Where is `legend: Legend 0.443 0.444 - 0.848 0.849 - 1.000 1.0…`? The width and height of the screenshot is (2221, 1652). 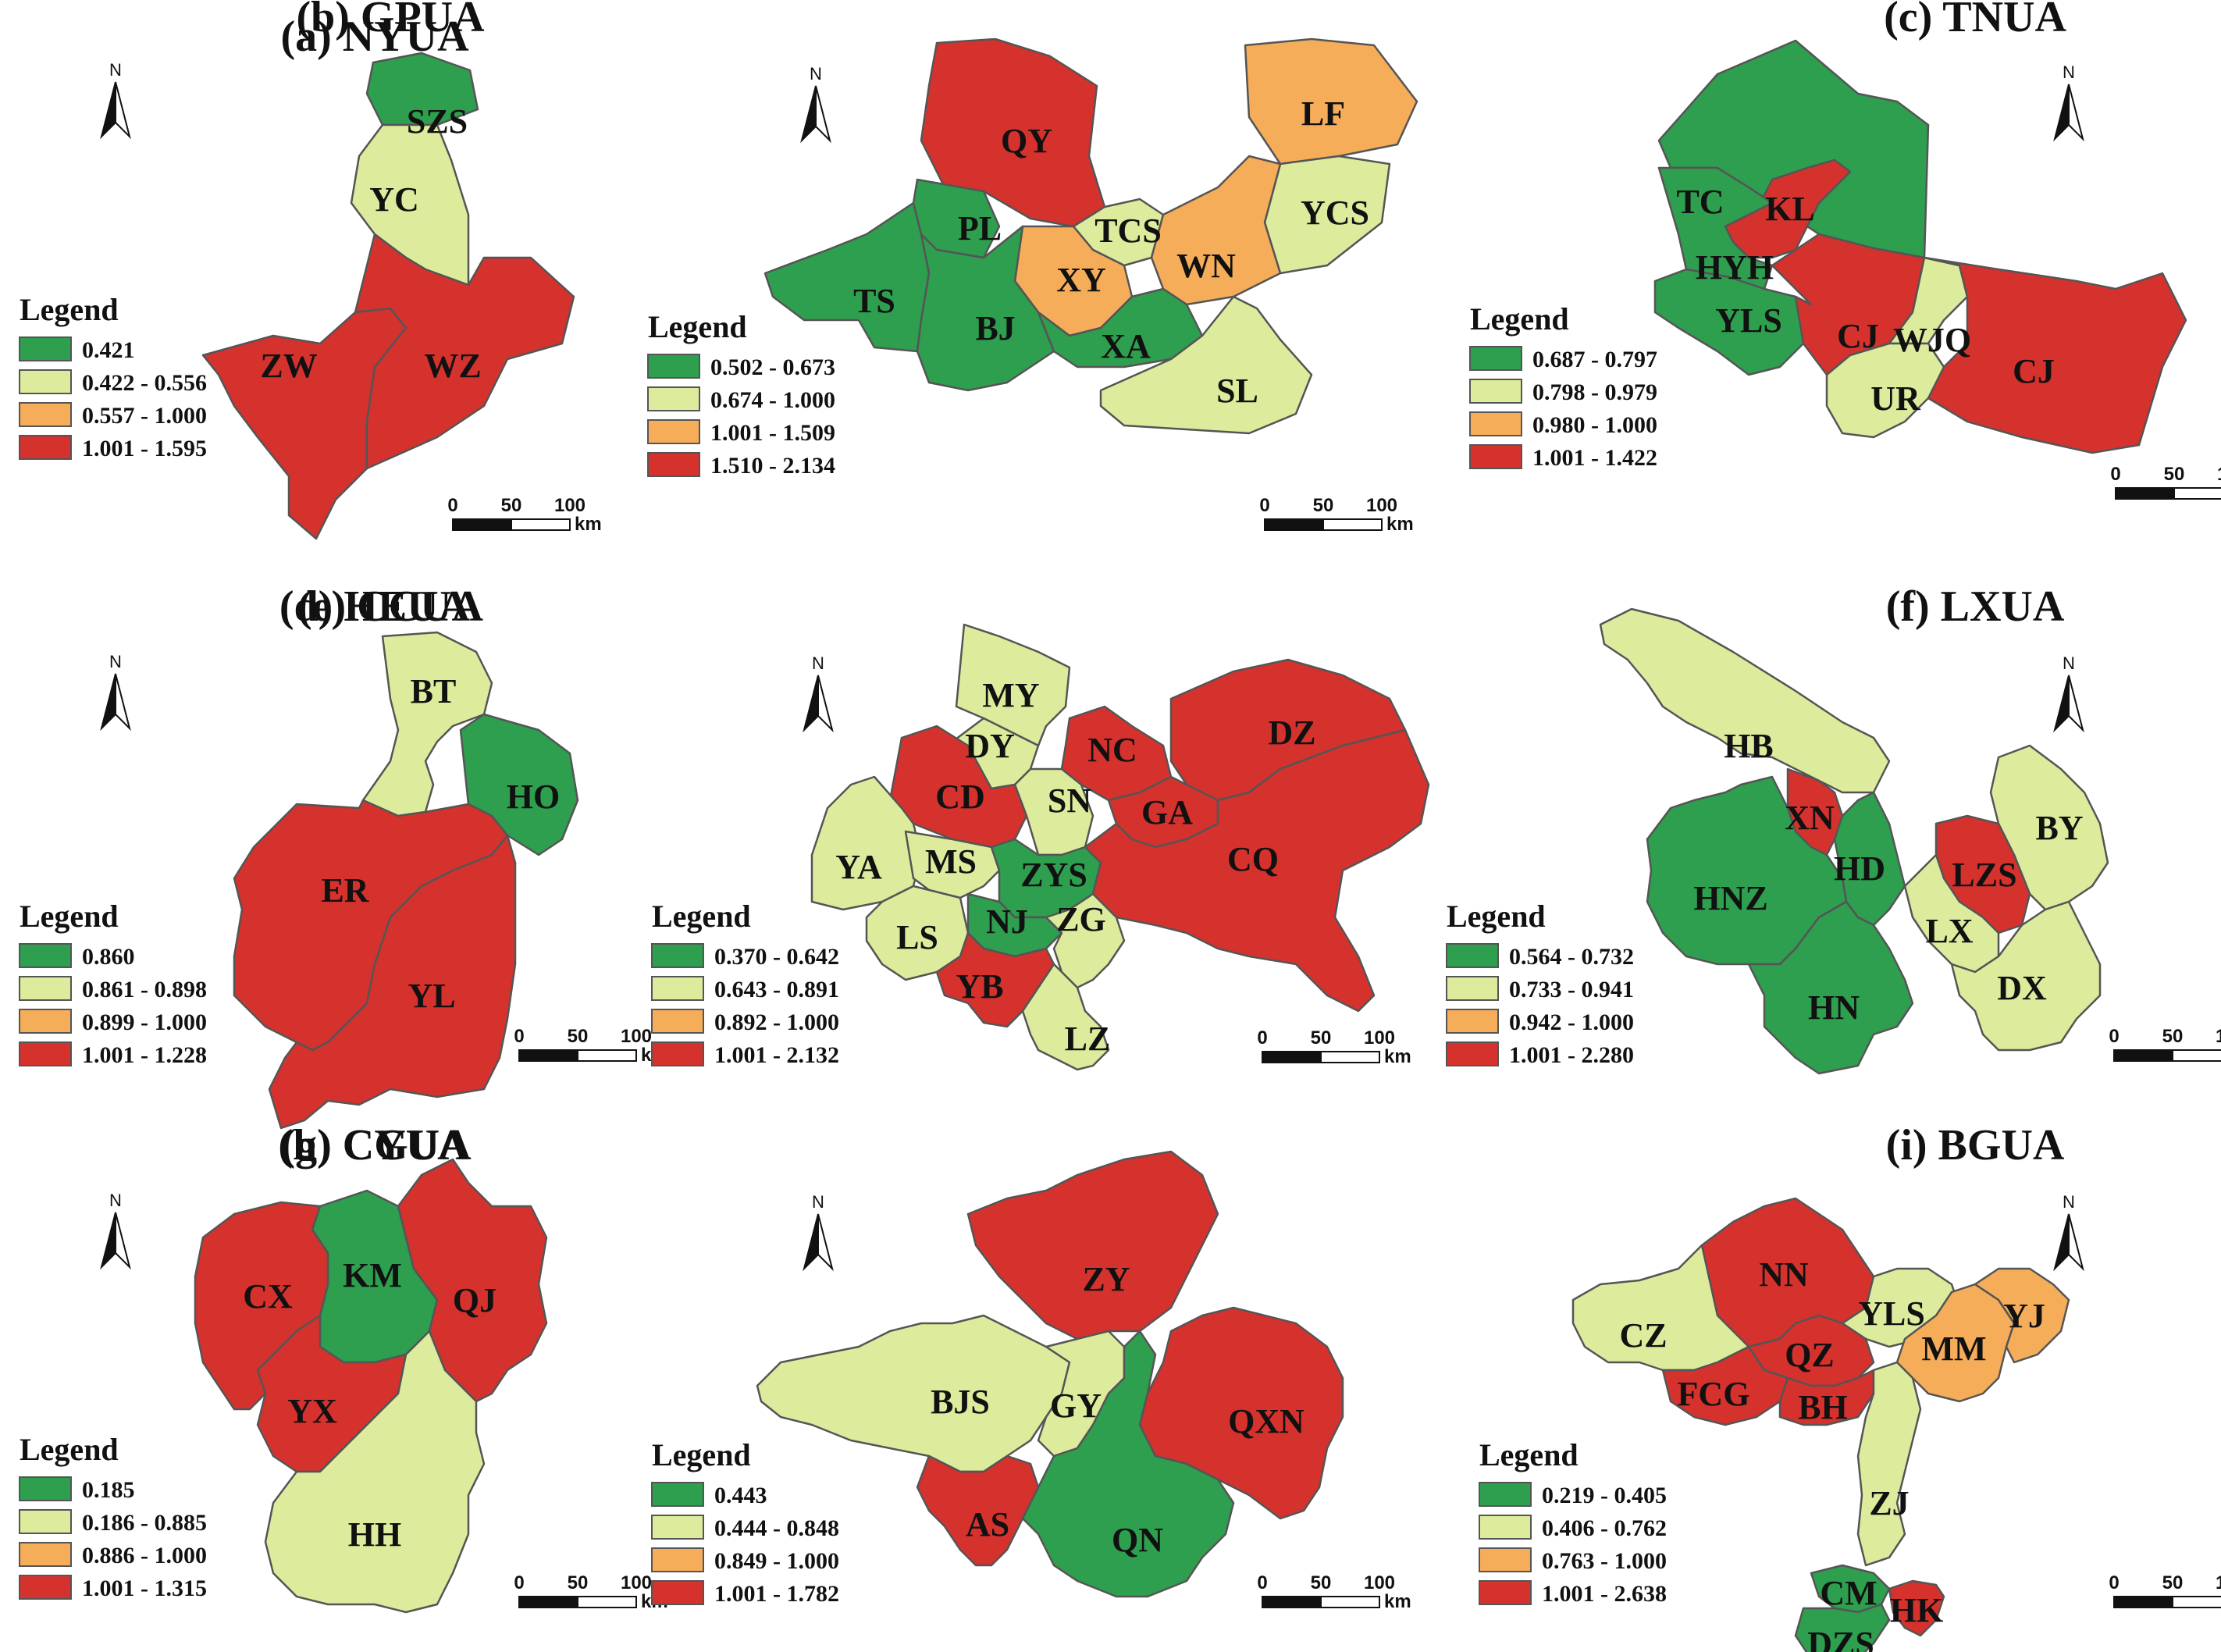
legend: Legend 0.443 0.444 - 0.848 0.849 - 1.000 1.0… is located at coordinates (745, 1522).